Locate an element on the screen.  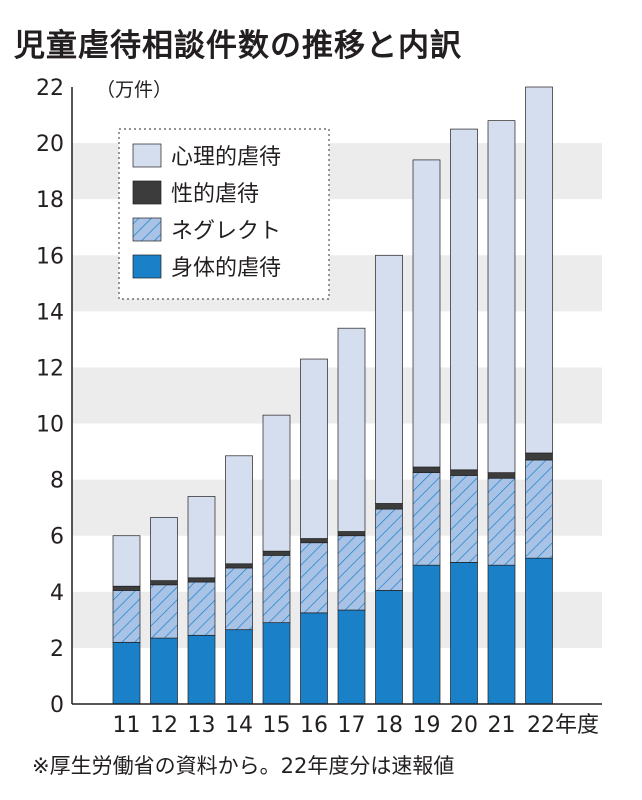
x-tick-label: 16 is located at coordinates (314, 725).